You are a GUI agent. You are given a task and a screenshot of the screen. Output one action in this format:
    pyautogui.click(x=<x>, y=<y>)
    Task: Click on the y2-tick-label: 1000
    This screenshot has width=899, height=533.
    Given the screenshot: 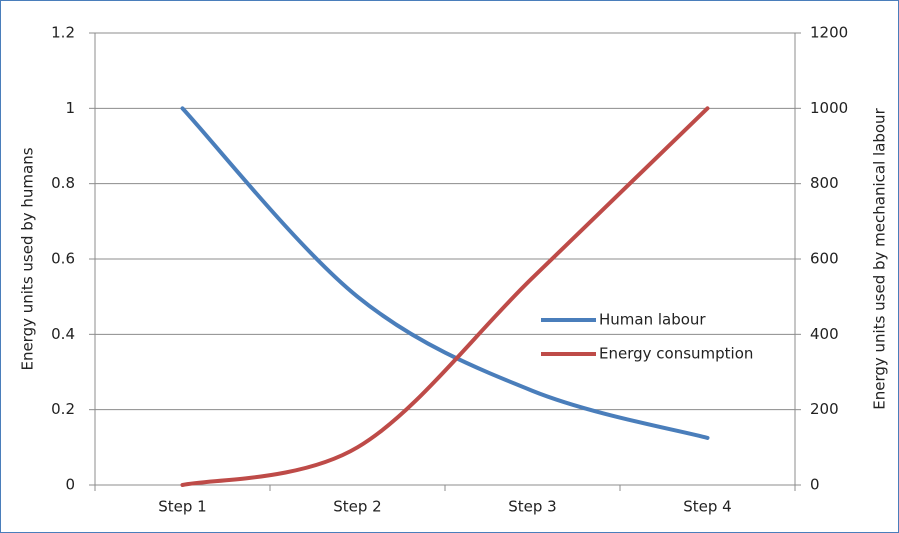 What is the action you would take?
    pyautogui.click(x=829, y=108)
    